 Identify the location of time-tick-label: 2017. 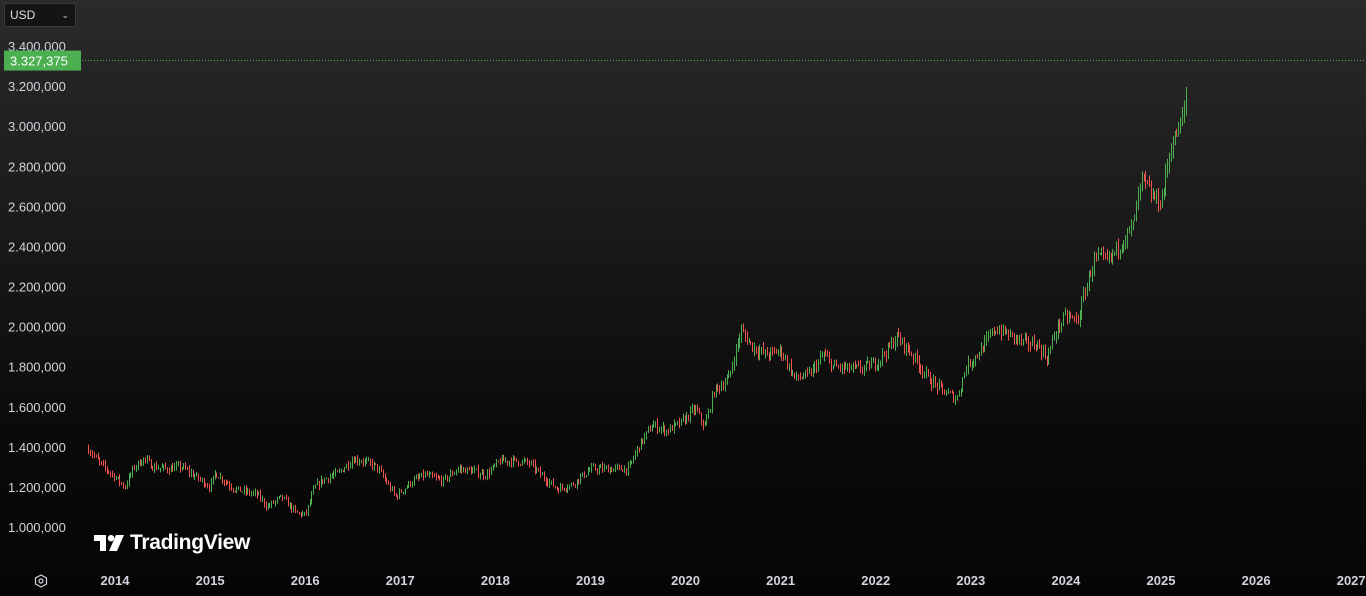
(400, 580).